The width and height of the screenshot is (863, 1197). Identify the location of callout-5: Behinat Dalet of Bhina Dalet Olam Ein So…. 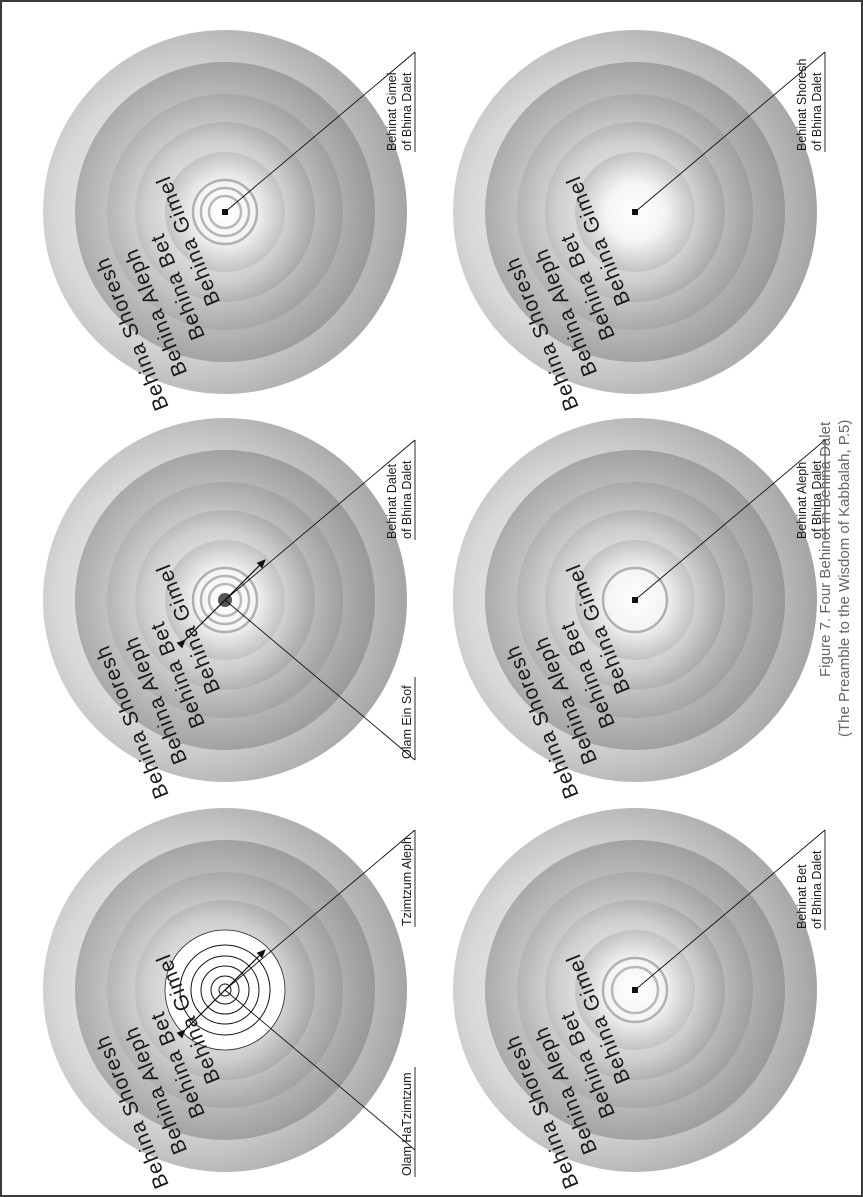
(320, 600).